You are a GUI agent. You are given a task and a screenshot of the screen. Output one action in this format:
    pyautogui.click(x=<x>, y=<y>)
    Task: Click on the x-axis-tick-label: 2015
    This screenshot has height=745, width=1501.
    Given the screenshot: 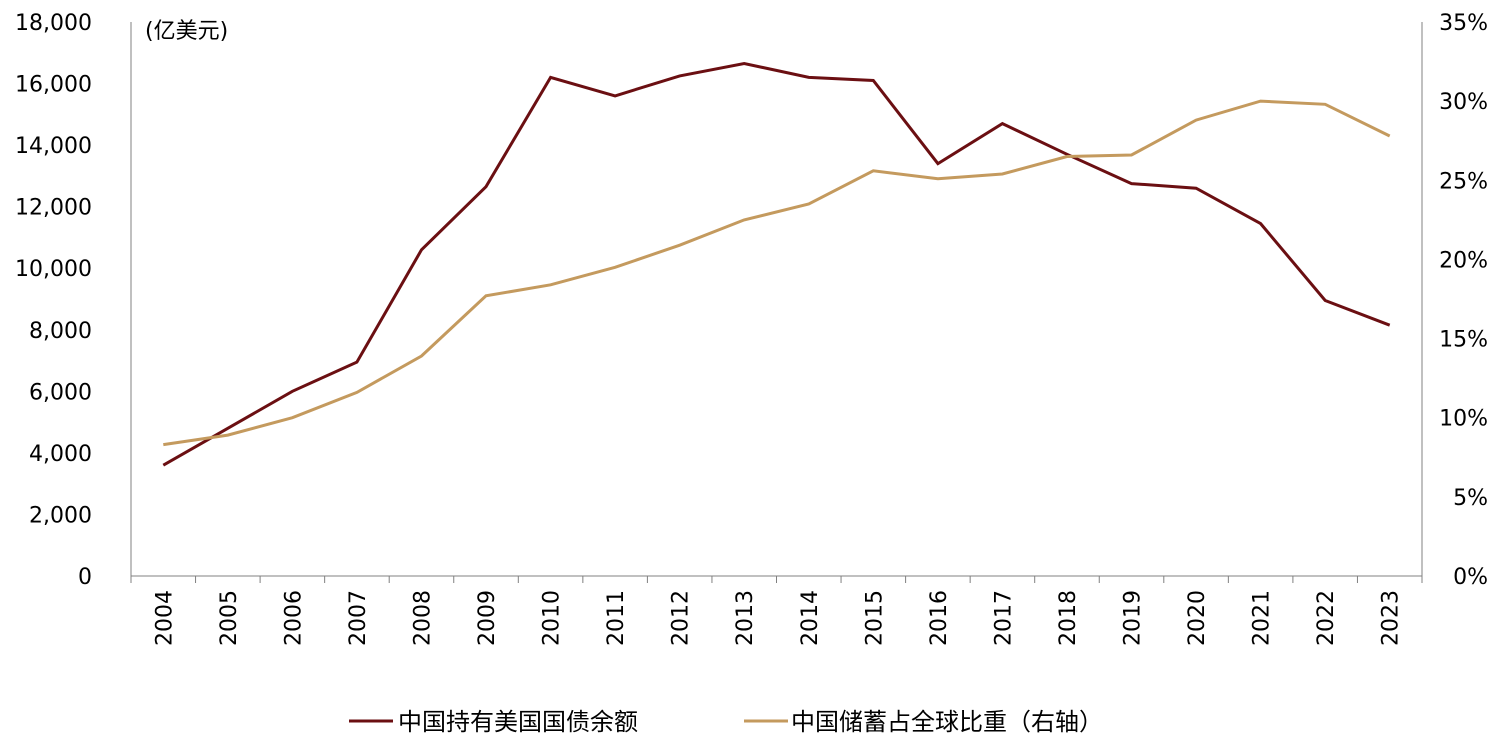 What is the action you would take?
    pyautogui.click(x=874, y=618)
    